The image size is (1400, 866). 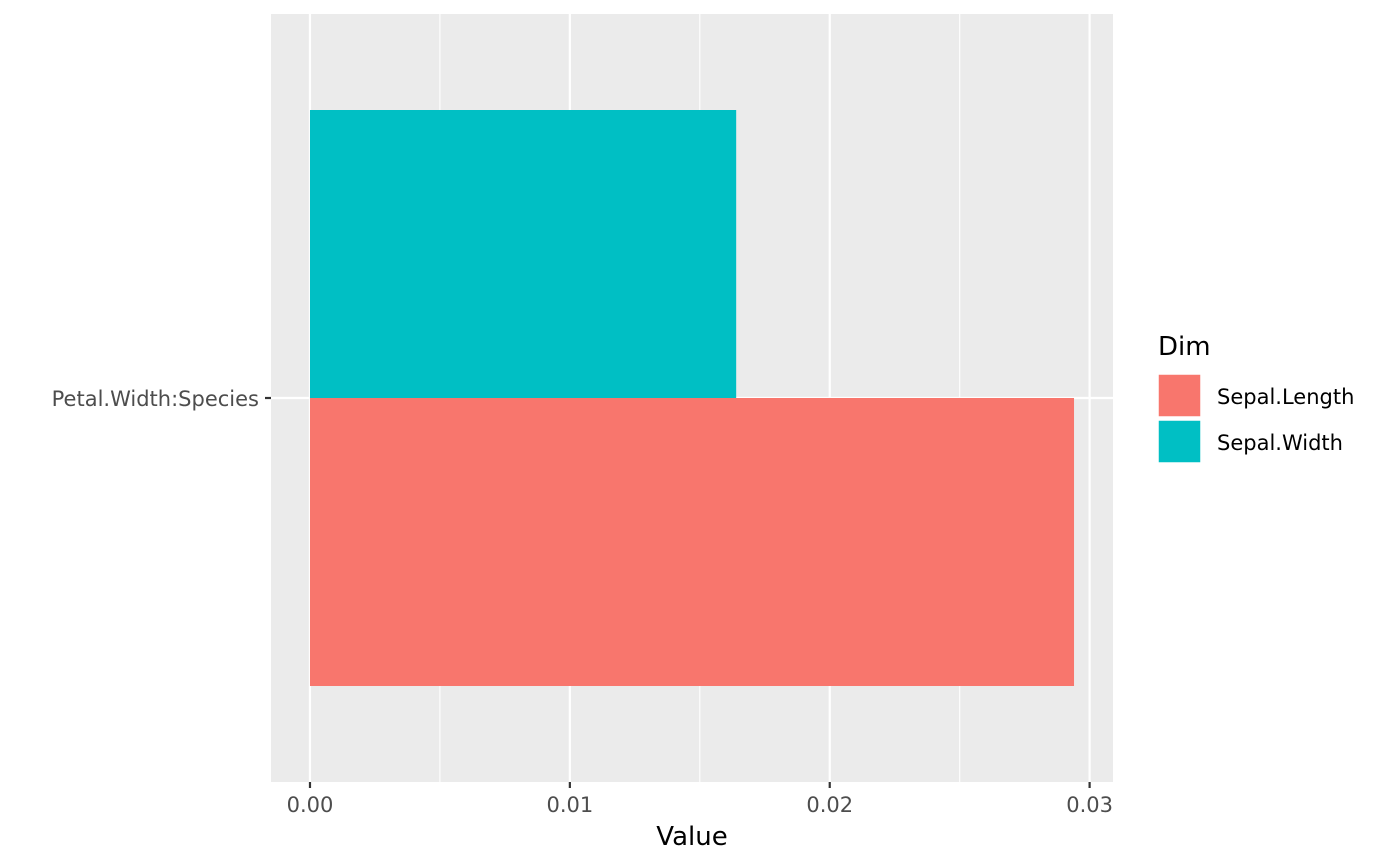 I want to click on y-tick-label: Petal.Width:Species, so click(x=155, y=399).